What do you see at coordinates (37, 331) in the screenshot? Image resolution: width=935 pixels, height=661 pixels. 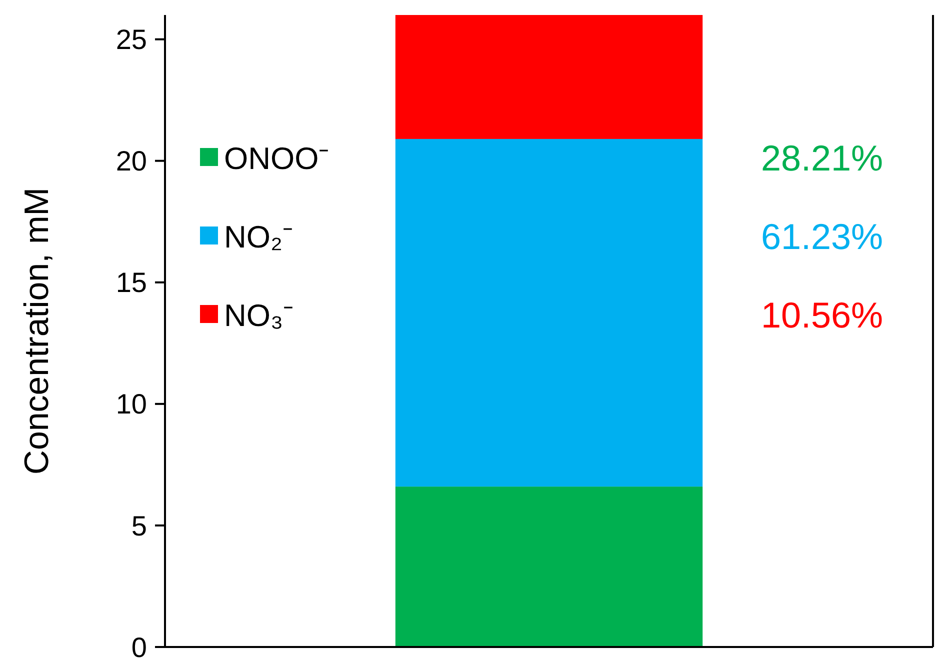 I see `y-axis-title: Concentration, mM` at bounding box center [37, 331].